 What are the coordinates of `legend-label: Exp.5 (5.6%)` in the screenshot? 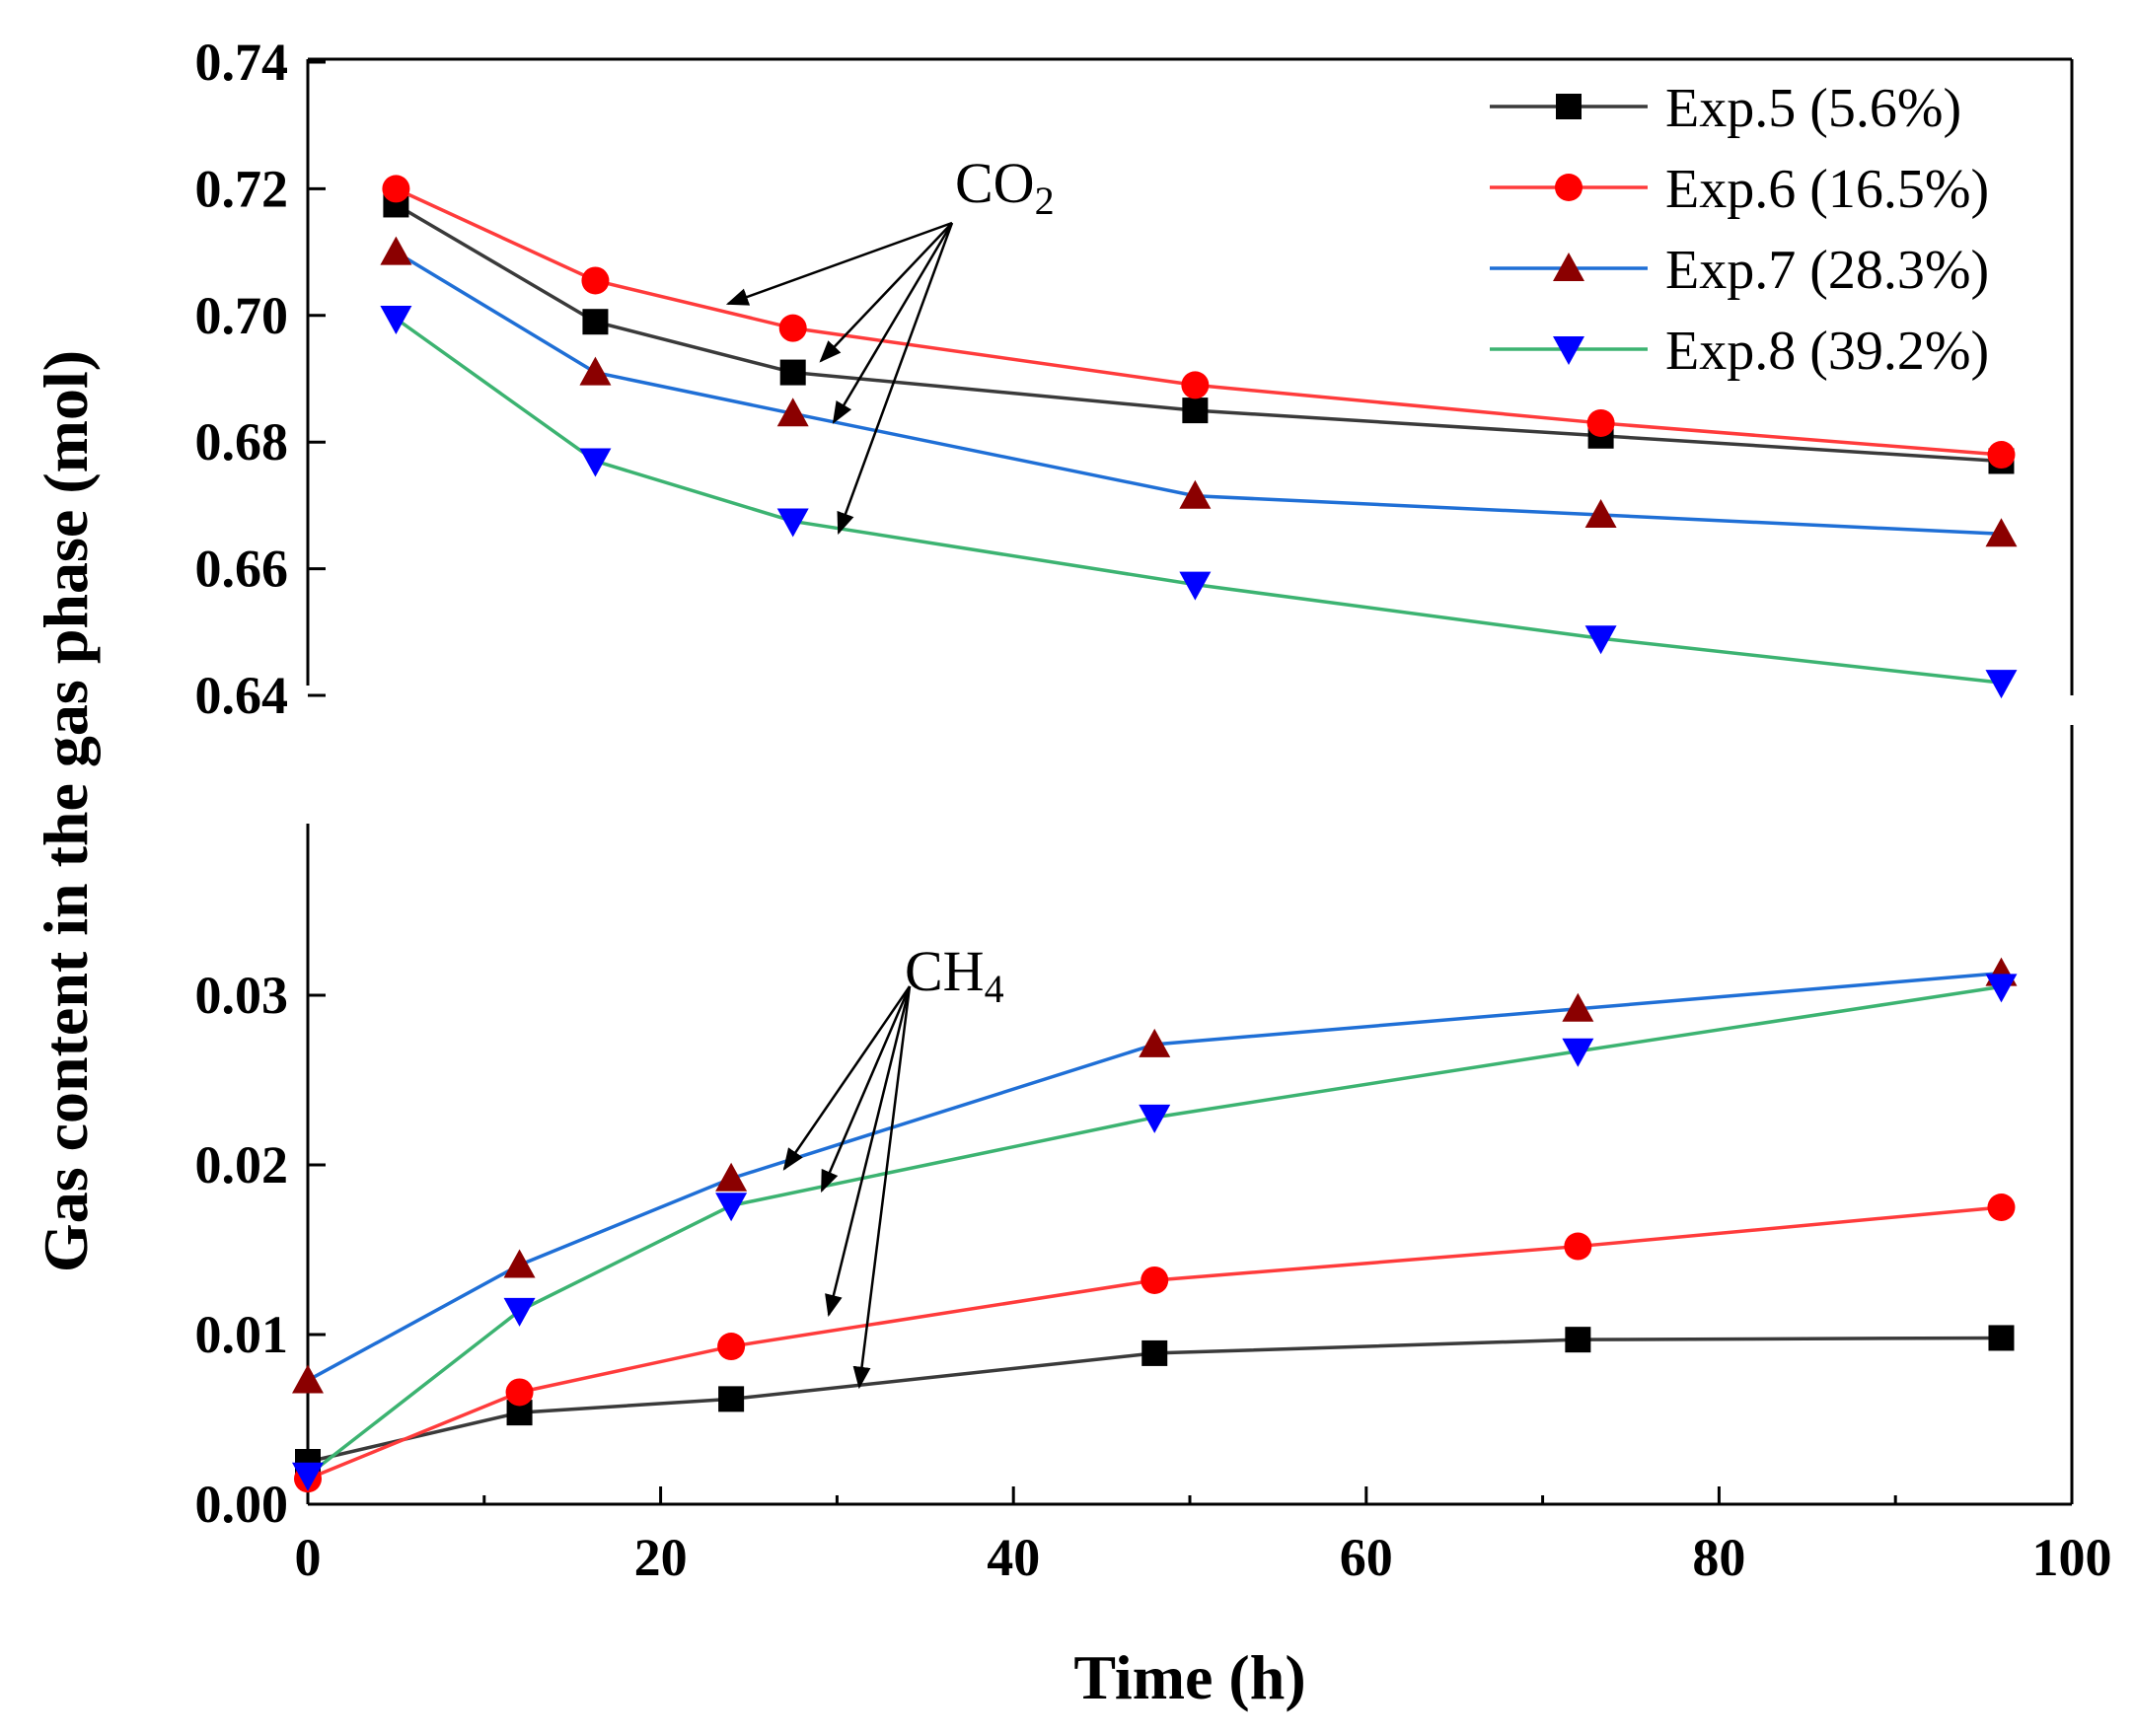 It's located at (1813, 108).